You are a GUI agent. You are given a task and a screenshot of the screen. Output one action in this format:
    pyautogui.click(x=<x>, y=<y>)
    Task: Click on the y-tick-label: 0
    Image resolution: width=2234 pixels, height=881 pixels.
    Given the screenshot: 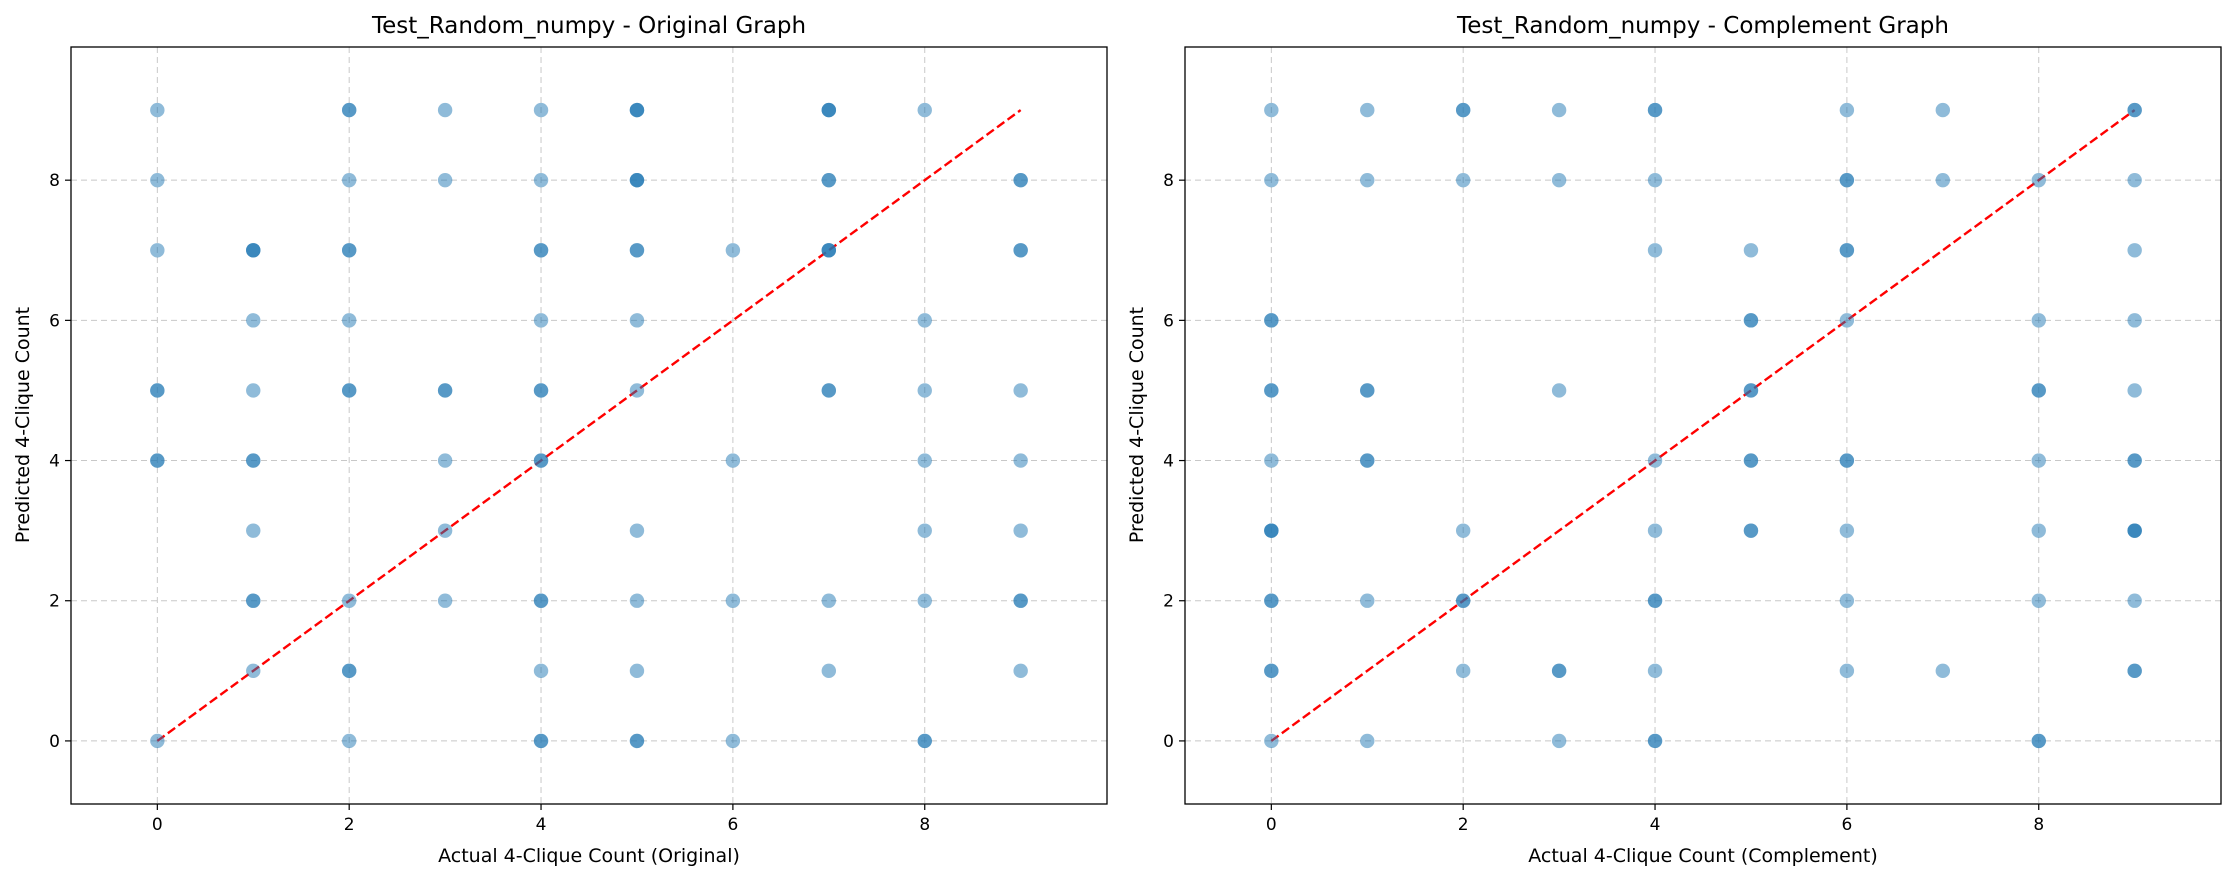 What is the action you would take?
    pyautogui.click(x=1168, y=742)
    